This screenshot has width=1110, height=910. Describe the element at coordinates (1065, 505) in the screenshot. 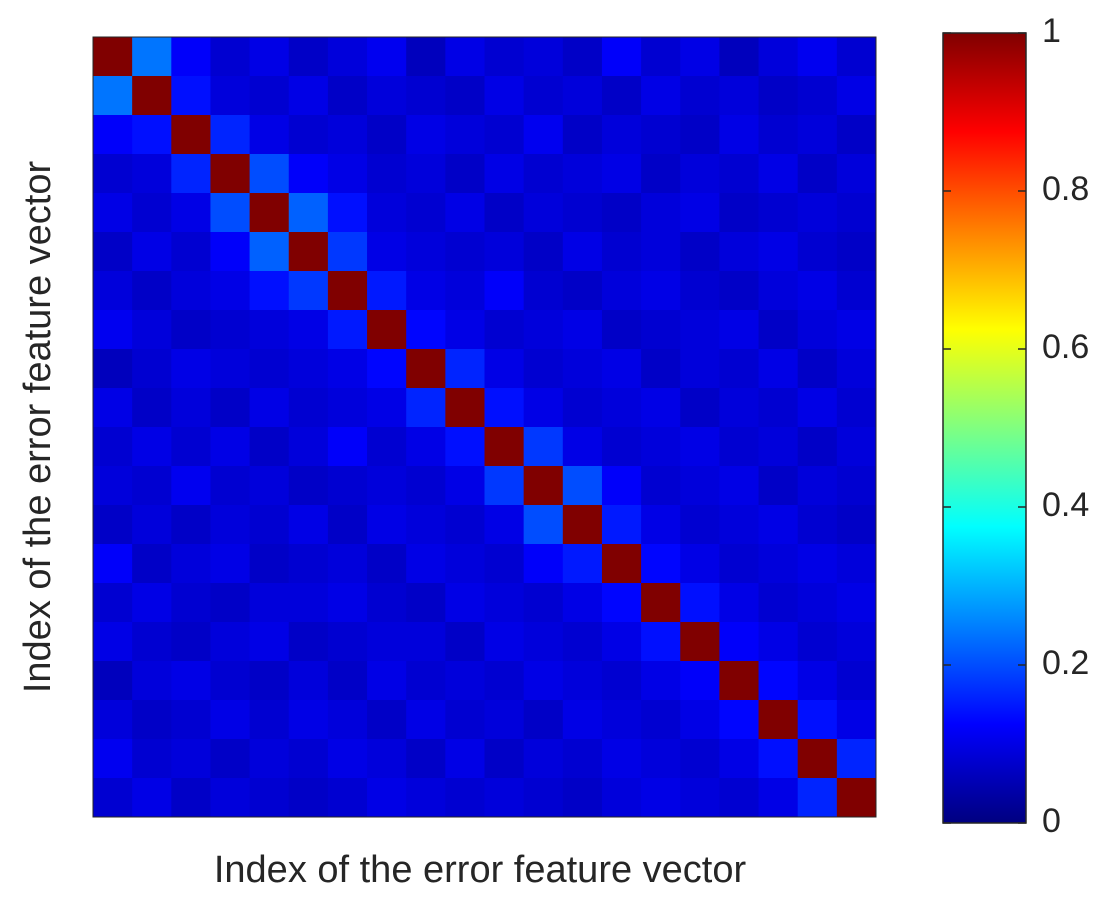

I see `colorbar-tick-label: 0.4` at that location.